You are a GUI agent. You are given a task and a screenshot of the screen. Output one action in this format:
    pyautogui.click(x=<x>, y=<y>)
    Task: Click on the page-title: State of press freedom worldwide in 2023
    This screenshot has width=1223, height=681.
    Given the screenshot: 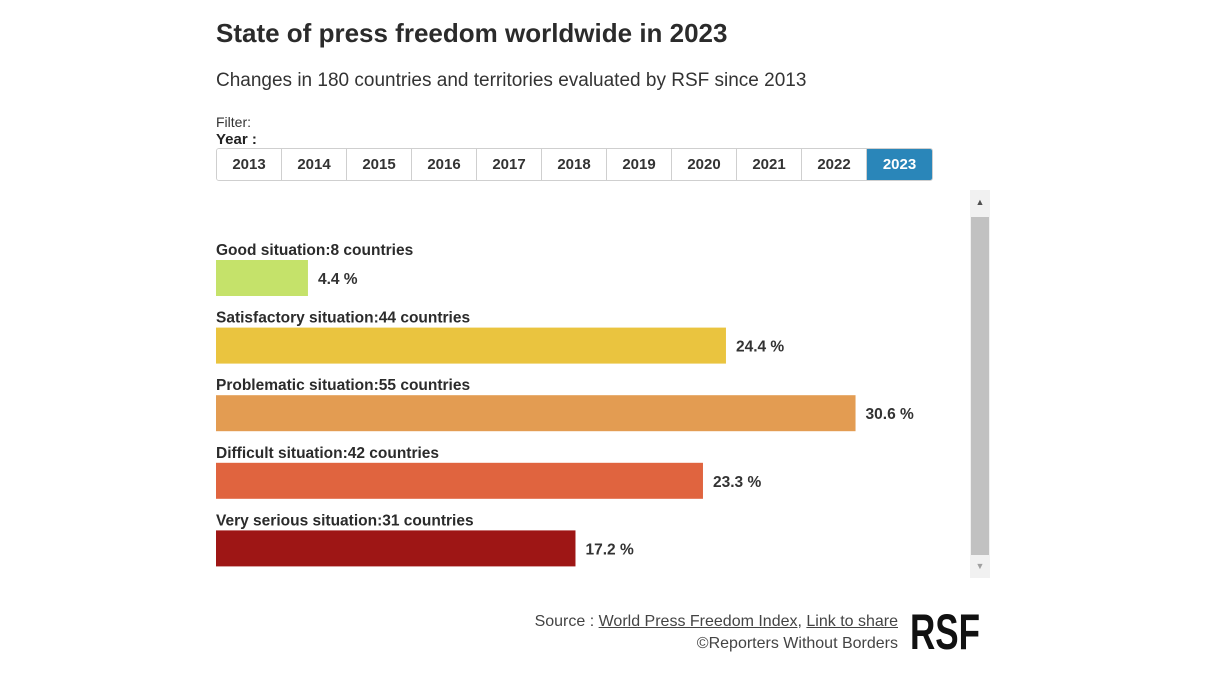 What is the action you would take?
    pyautogui.click(x=472, y=33)
    